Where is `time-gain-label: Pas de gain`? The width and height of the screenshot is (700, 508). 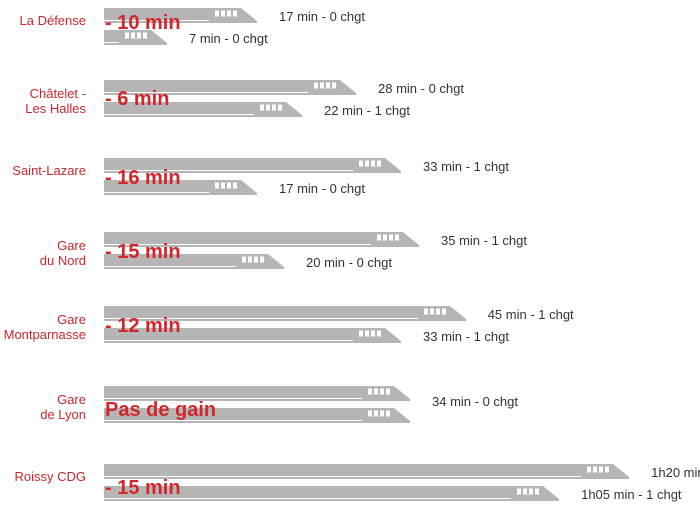
time-gain-label: Pas de gain is located at coordinates (161, 410).